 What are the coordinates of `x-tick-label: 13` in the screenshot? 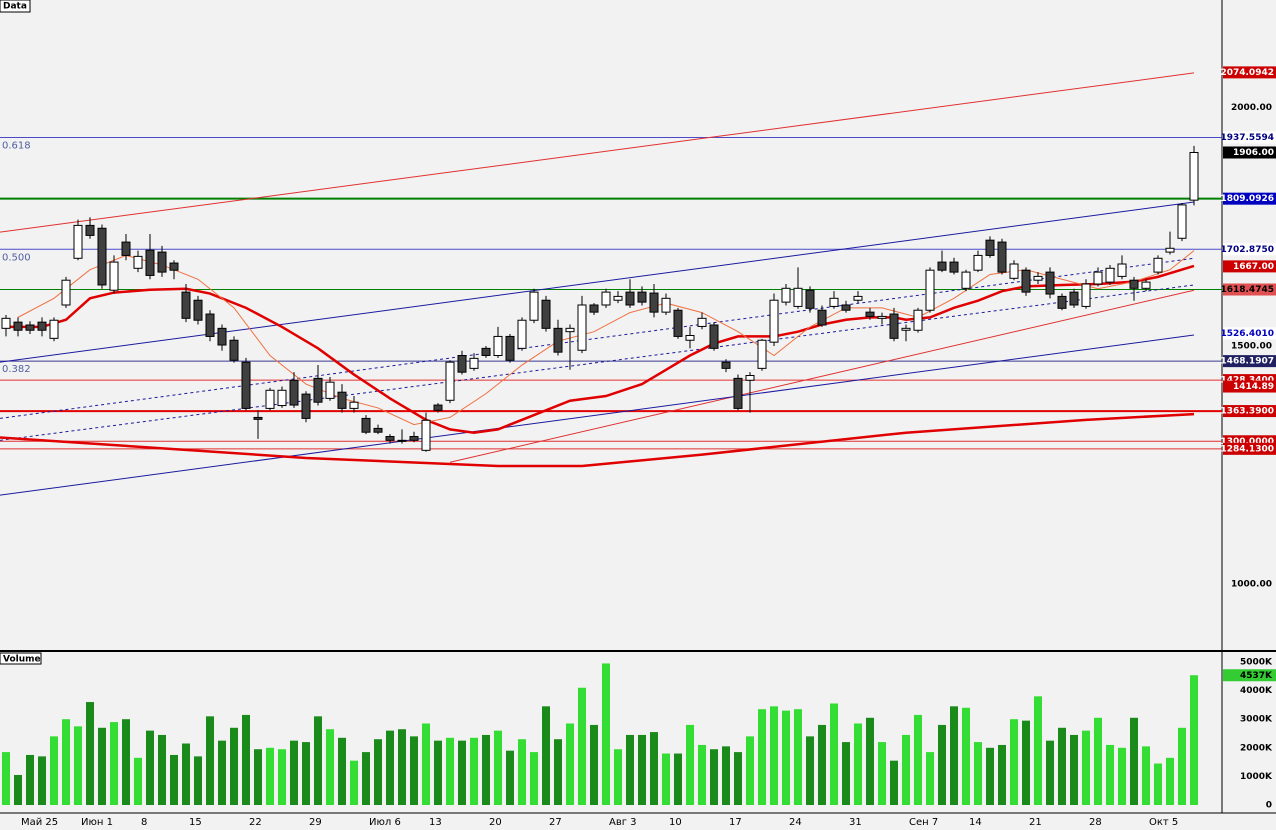 It's located at (435, 822).